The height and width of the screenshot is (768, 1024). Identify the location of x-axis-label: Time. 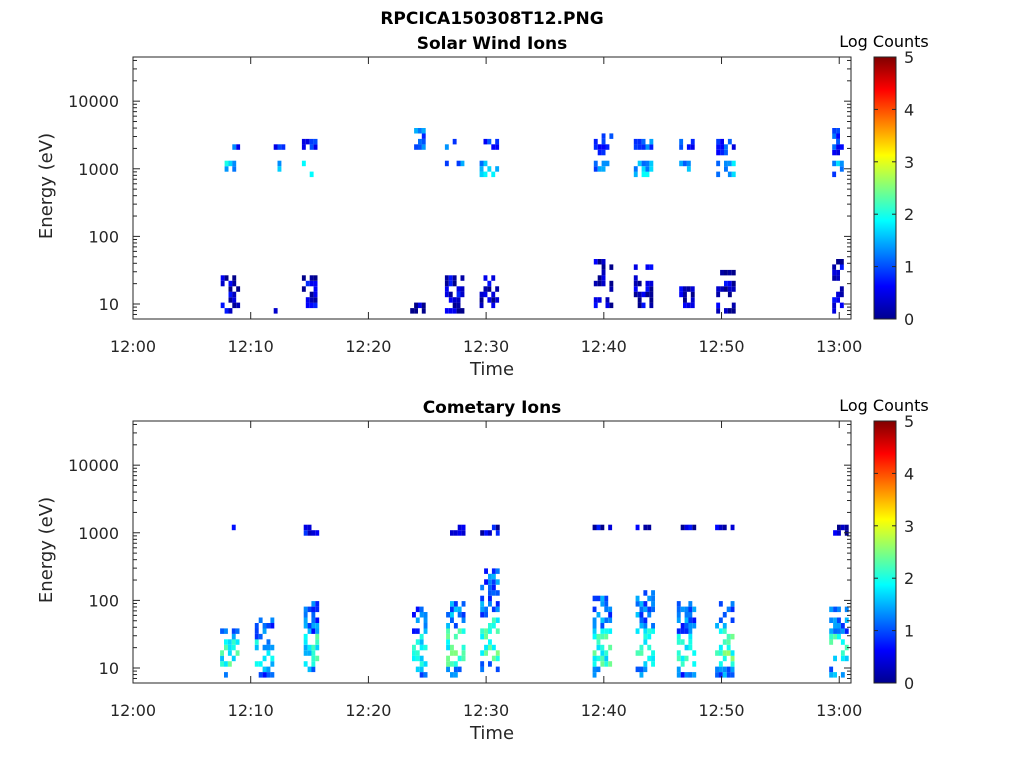
(491, 733).